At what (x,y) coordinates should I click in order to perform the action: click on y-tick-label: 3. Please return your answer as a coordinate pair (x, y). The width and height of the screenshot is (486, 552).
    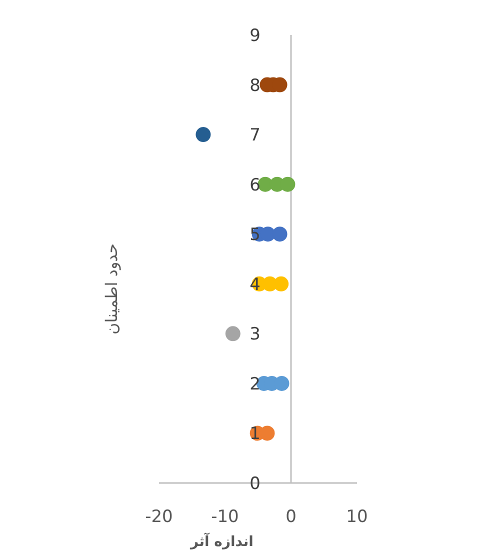
    Looking at the image, I should click on (255, 334).